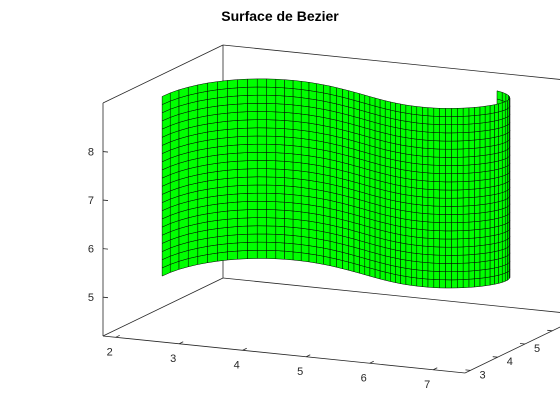  Describe the element at coordinates (510, 362) in the screenshot. I see `y-tick-label: 4` at that location.